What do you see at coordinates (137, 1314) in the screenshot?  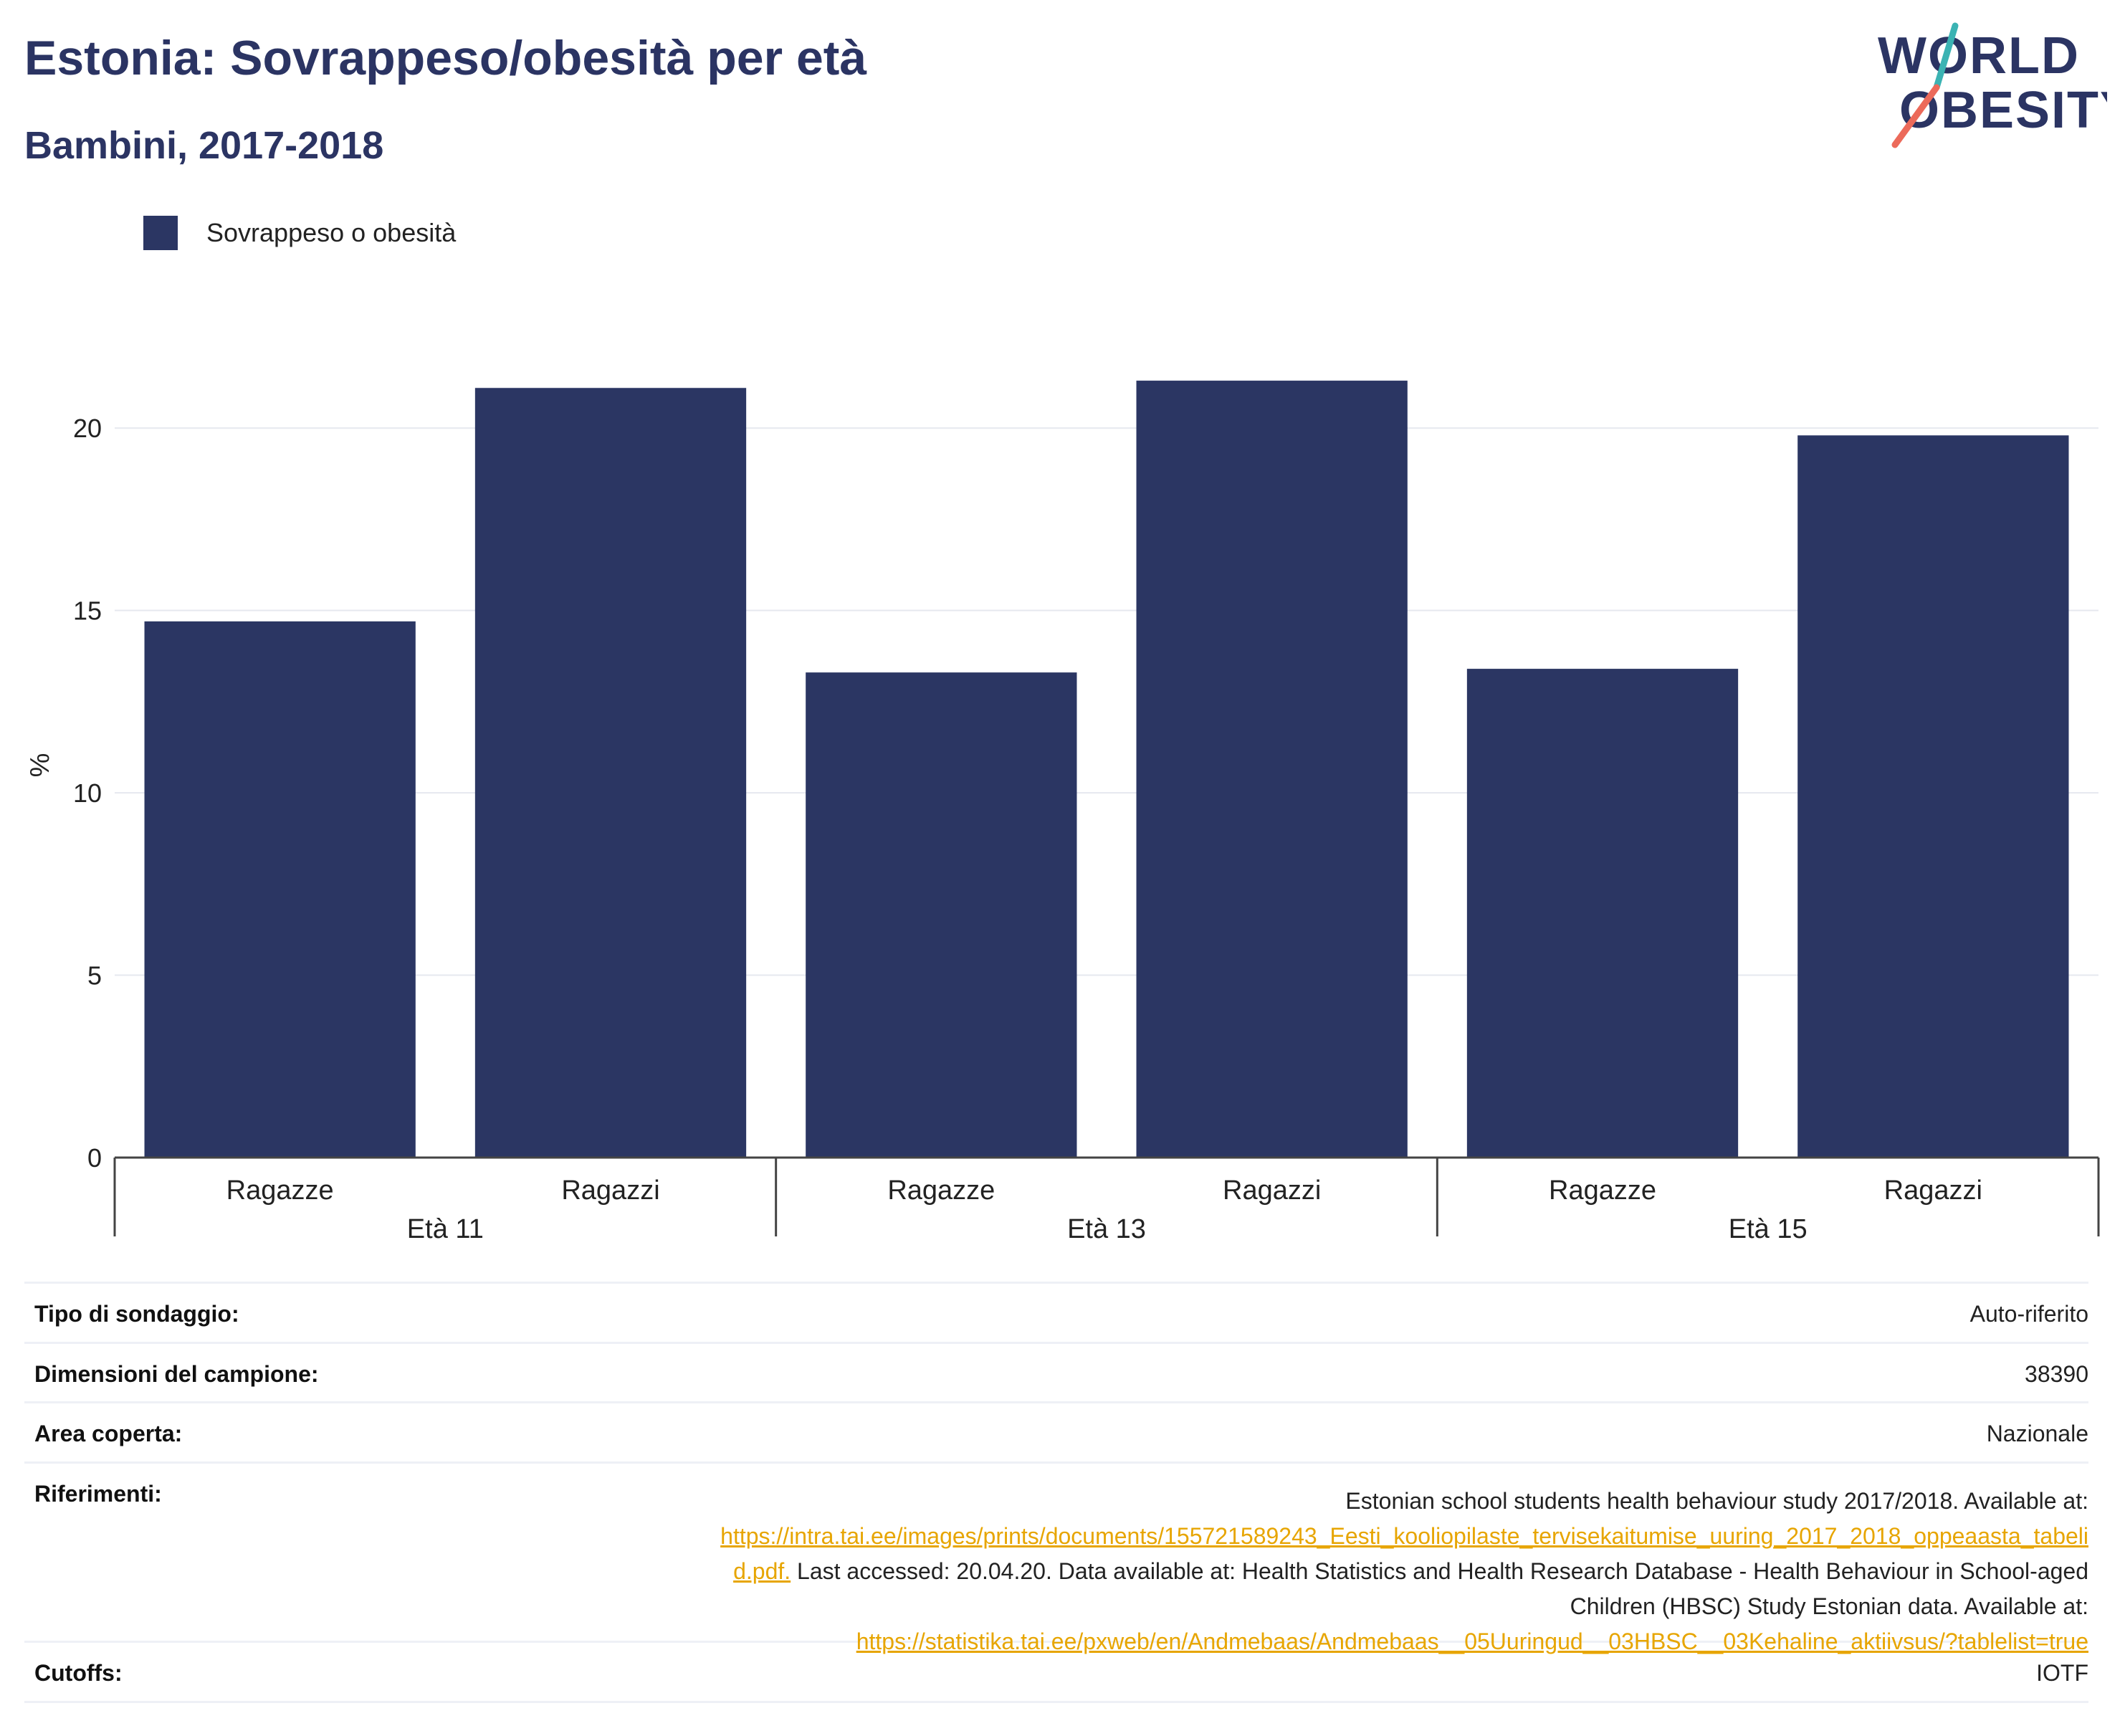 I see `survey-type-label: Tipo di sondaggio:` at bounding box center [137, 1314].